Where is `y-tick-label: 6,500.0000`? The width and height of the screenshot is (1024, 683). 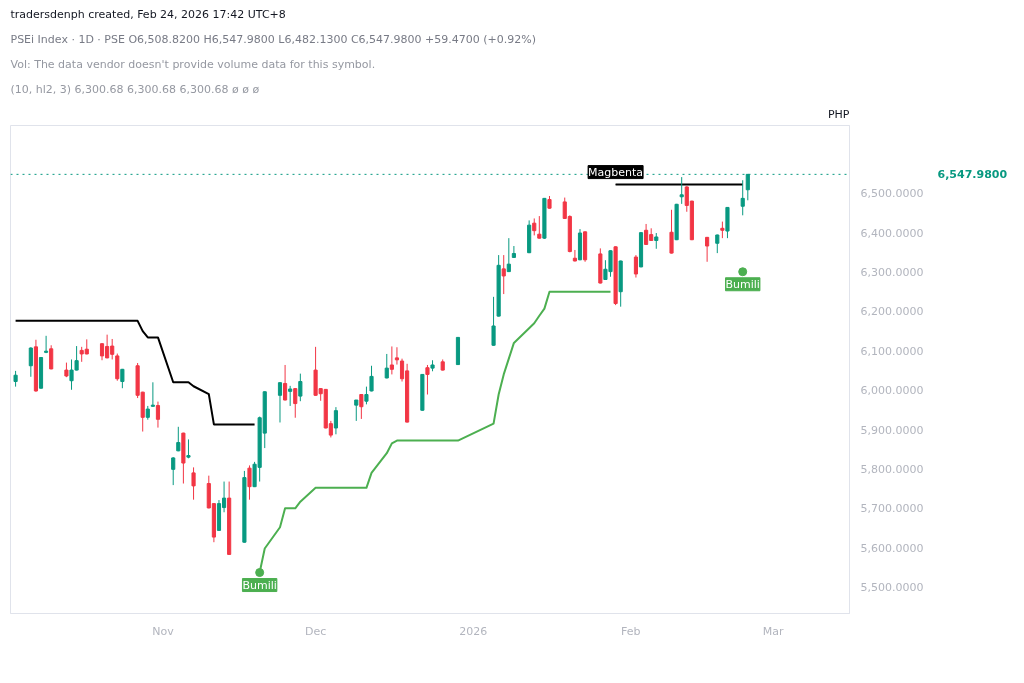 y-tick-label: 6,500.0000 is located at coordinates (892, 194).